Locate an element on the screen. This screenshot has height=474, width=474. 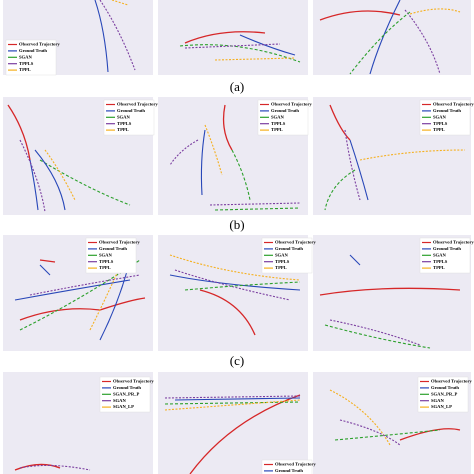
legend-box is located at coordinates (287, 466).